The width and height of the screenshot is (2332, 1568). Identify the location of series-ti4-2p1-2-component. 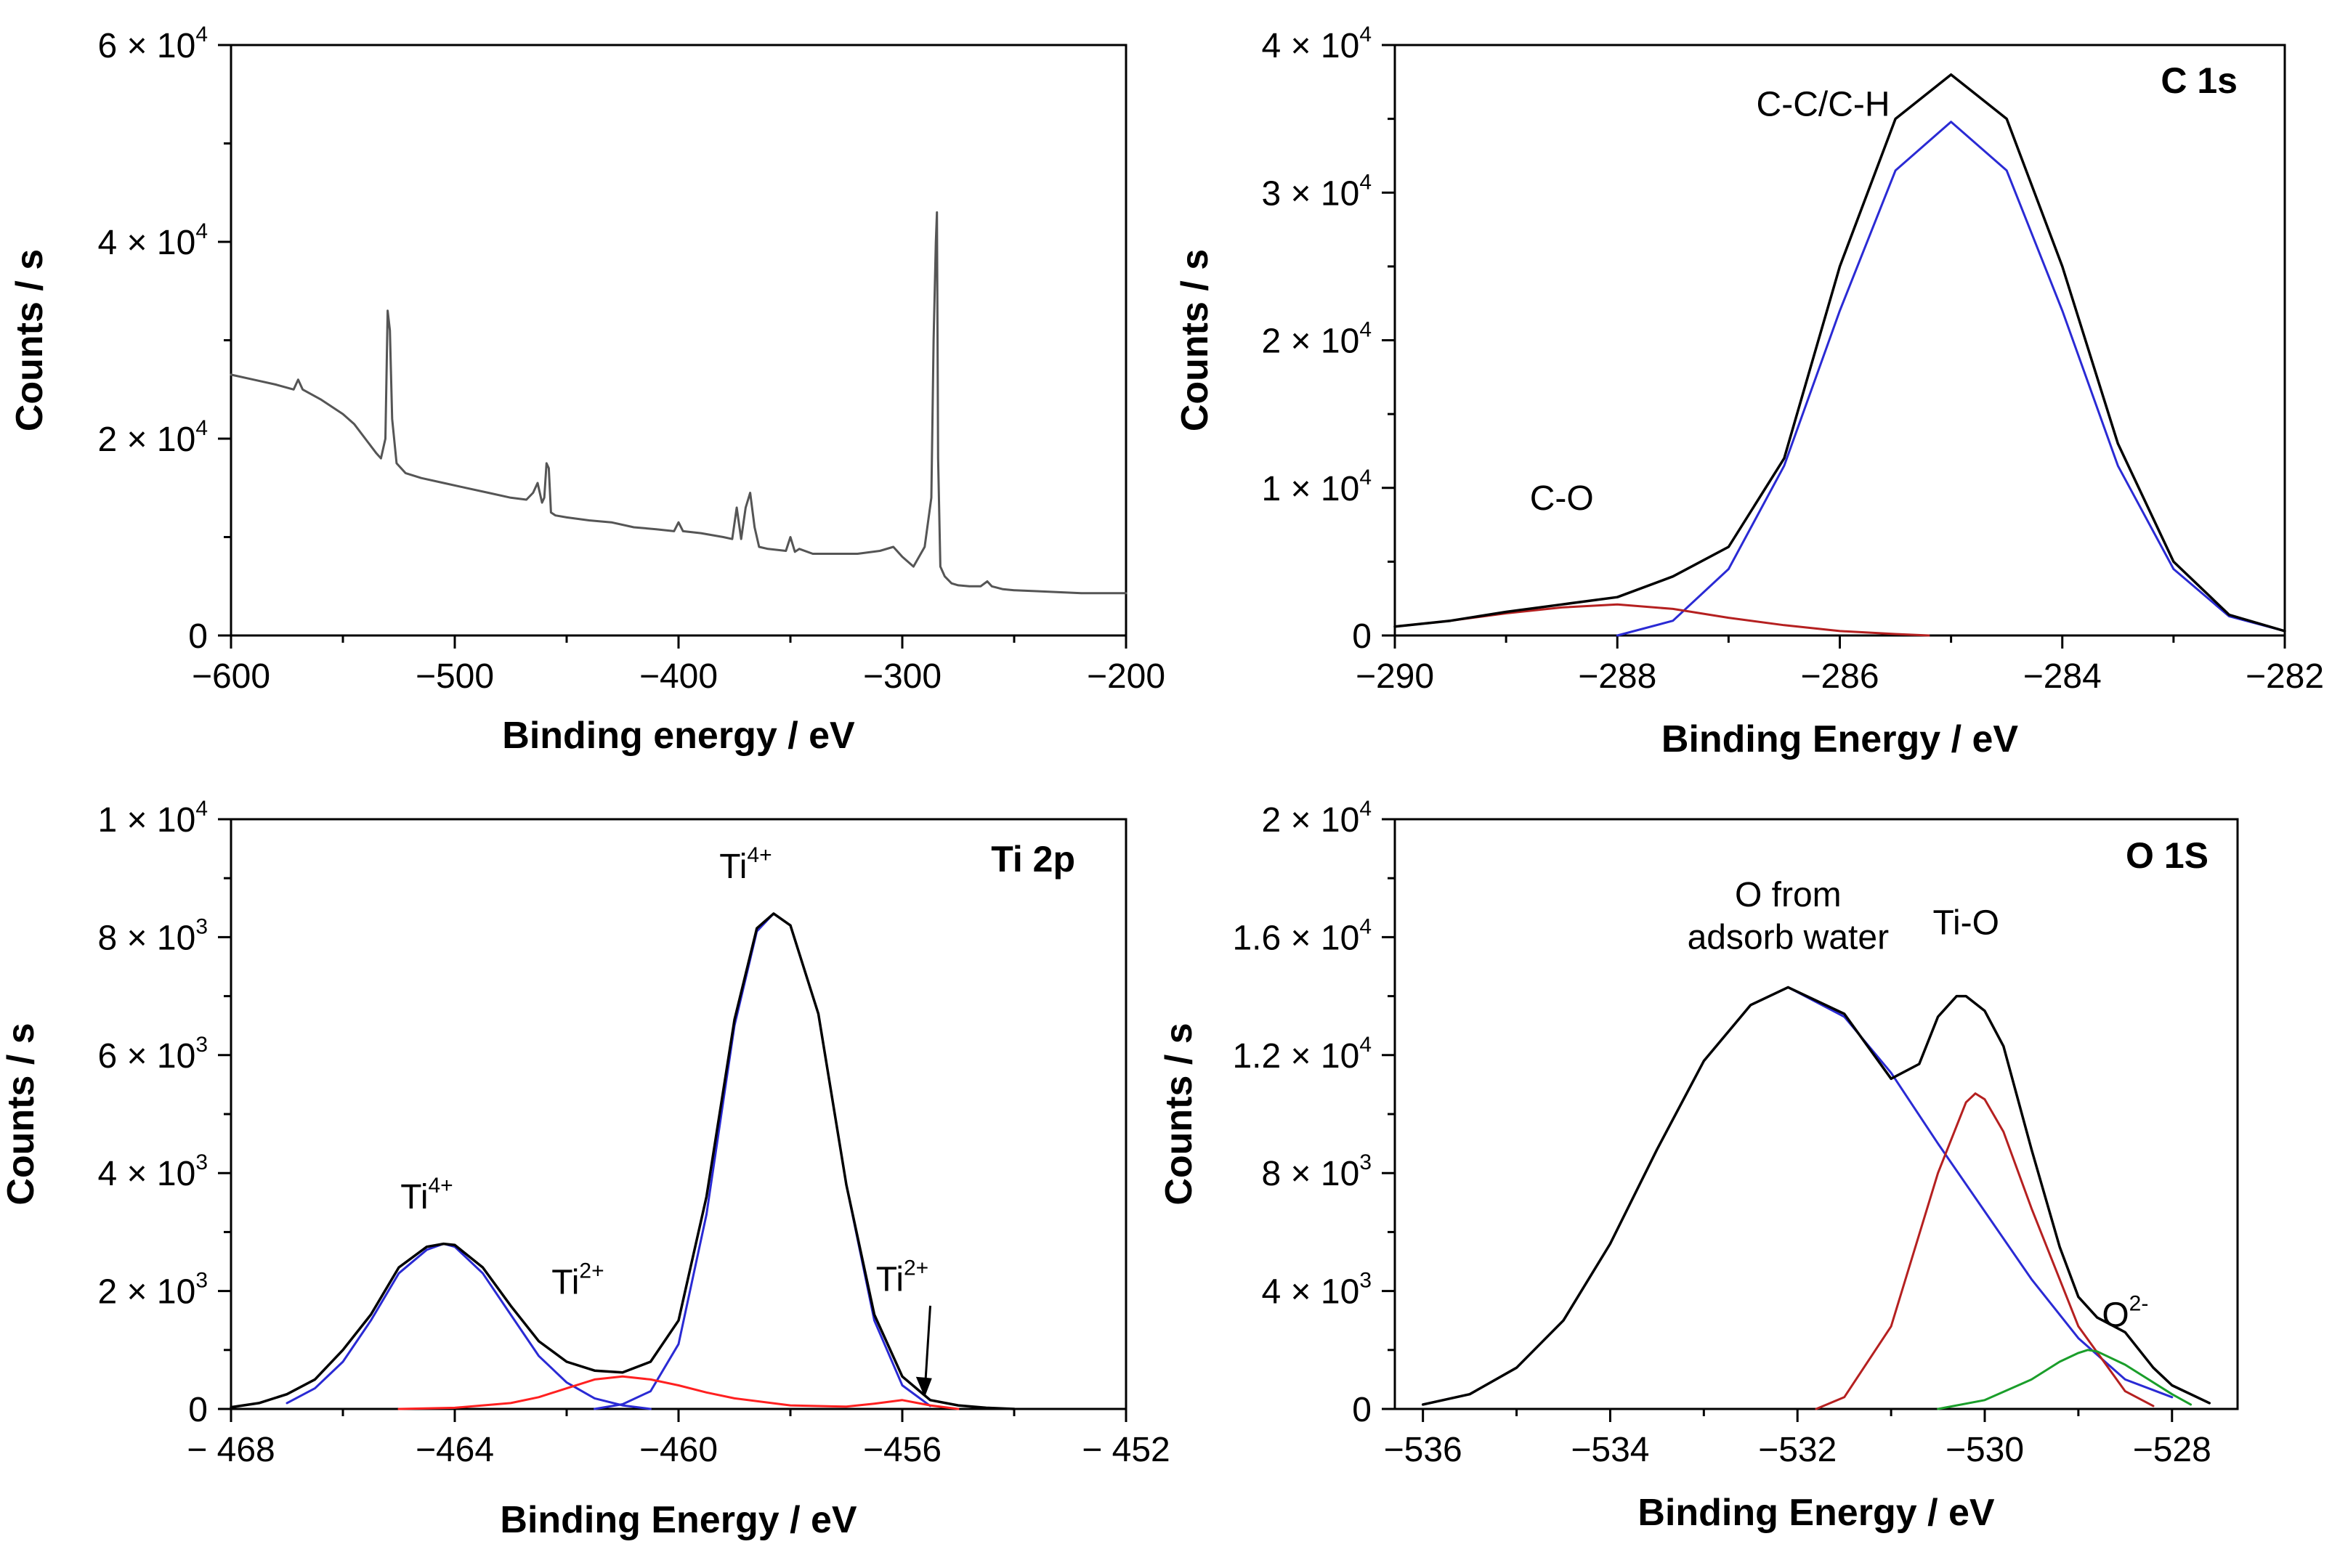
(469, 1326).